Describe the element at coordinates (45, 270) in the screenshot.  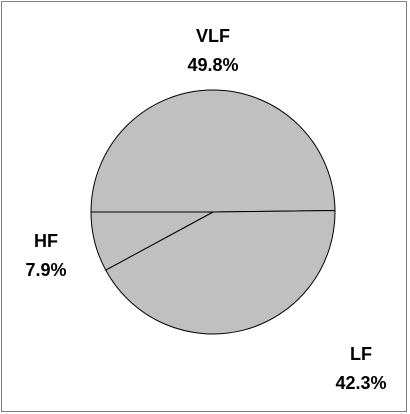
I see `slice-value-label: 7.9%` at that location.